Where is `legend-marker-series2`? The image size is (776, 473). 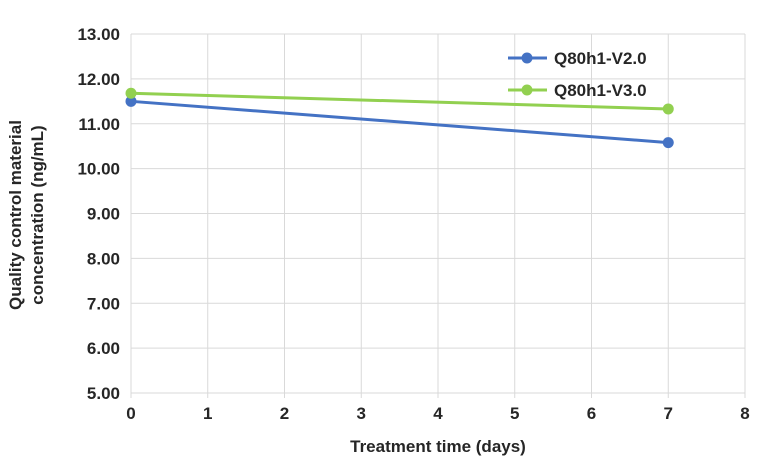 legend-marker-series2 is located at coordinates (527, 90).